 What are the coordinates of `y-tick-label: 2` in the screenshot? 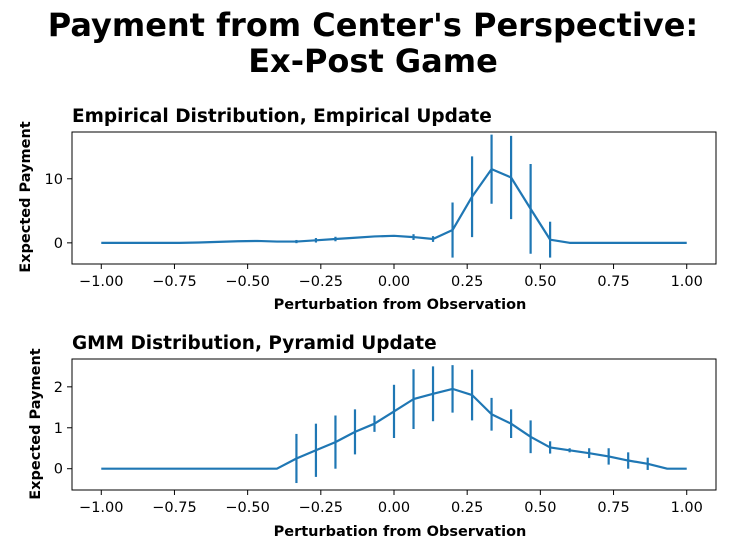 It's located at (58, 388).